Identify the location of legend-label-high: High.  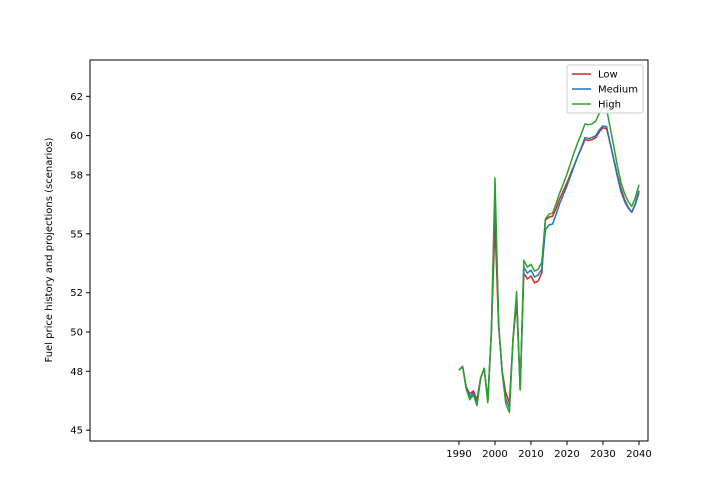
(609, 105).